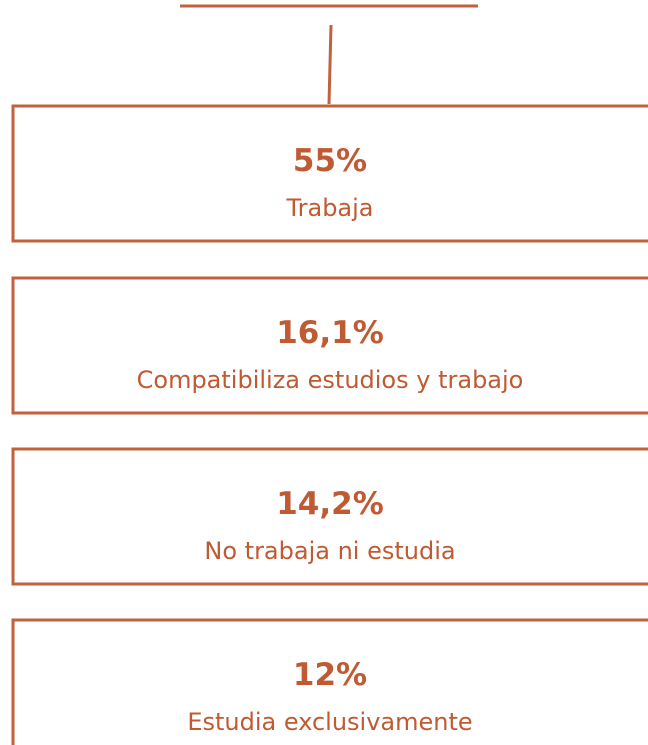  I want to click on box-label: Compatibiliza estudios y trabajo, so click(330, 380).